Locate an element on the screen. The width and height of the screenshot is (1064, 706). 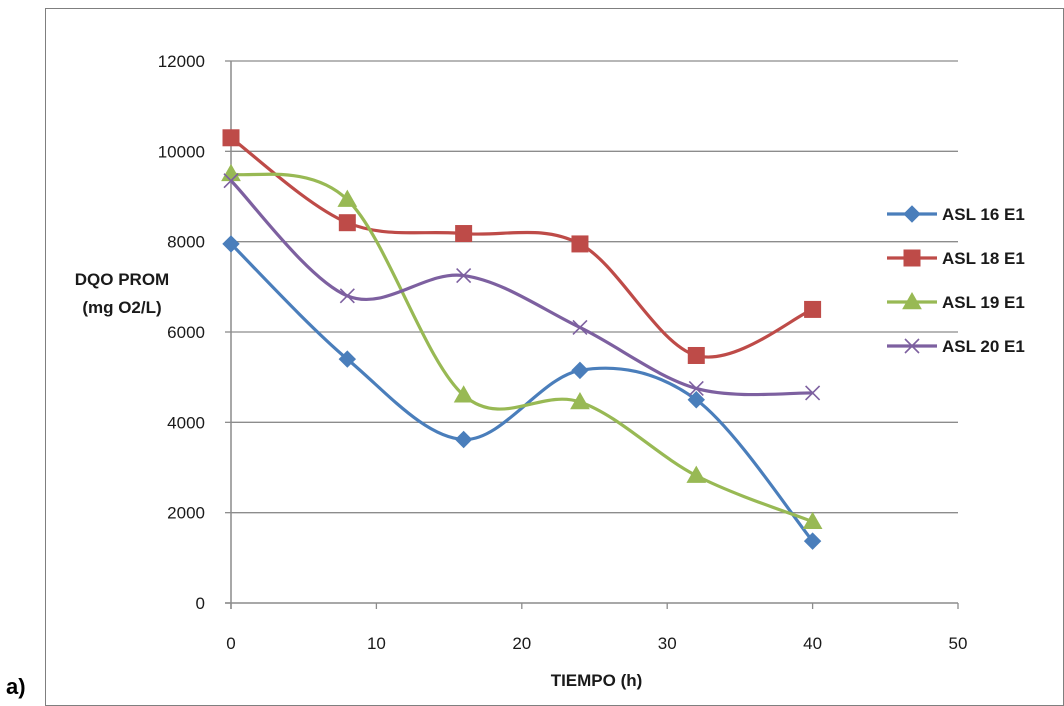
x-tick-label-4: 40 is located at coordinates (812, 643).